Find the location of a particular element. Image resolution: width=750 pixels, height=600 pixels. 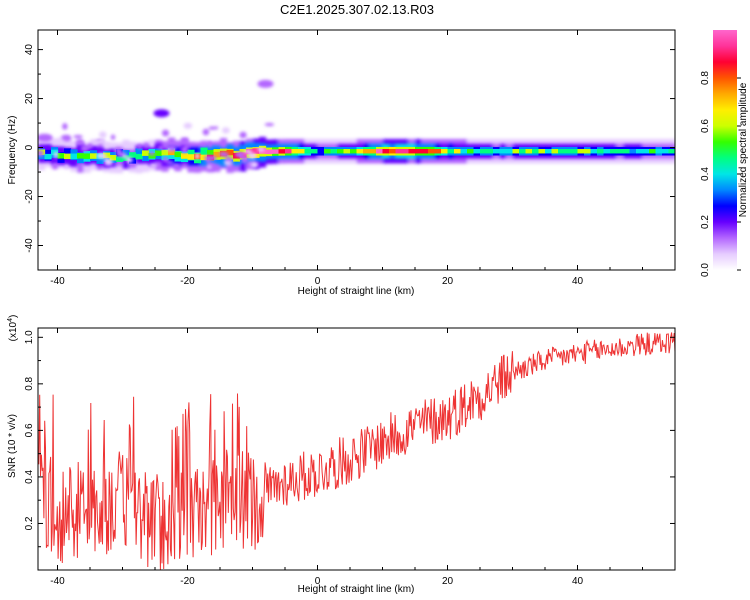

snr-y-tick-label: 0.4 is located at coordinates (29, 477).